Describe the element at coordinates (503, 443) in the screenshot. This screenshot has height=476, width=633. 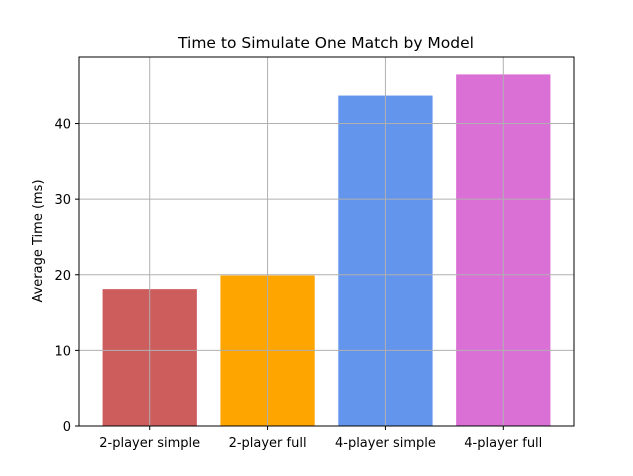
I see `x-tick-label-4: 4-player full` at that location.